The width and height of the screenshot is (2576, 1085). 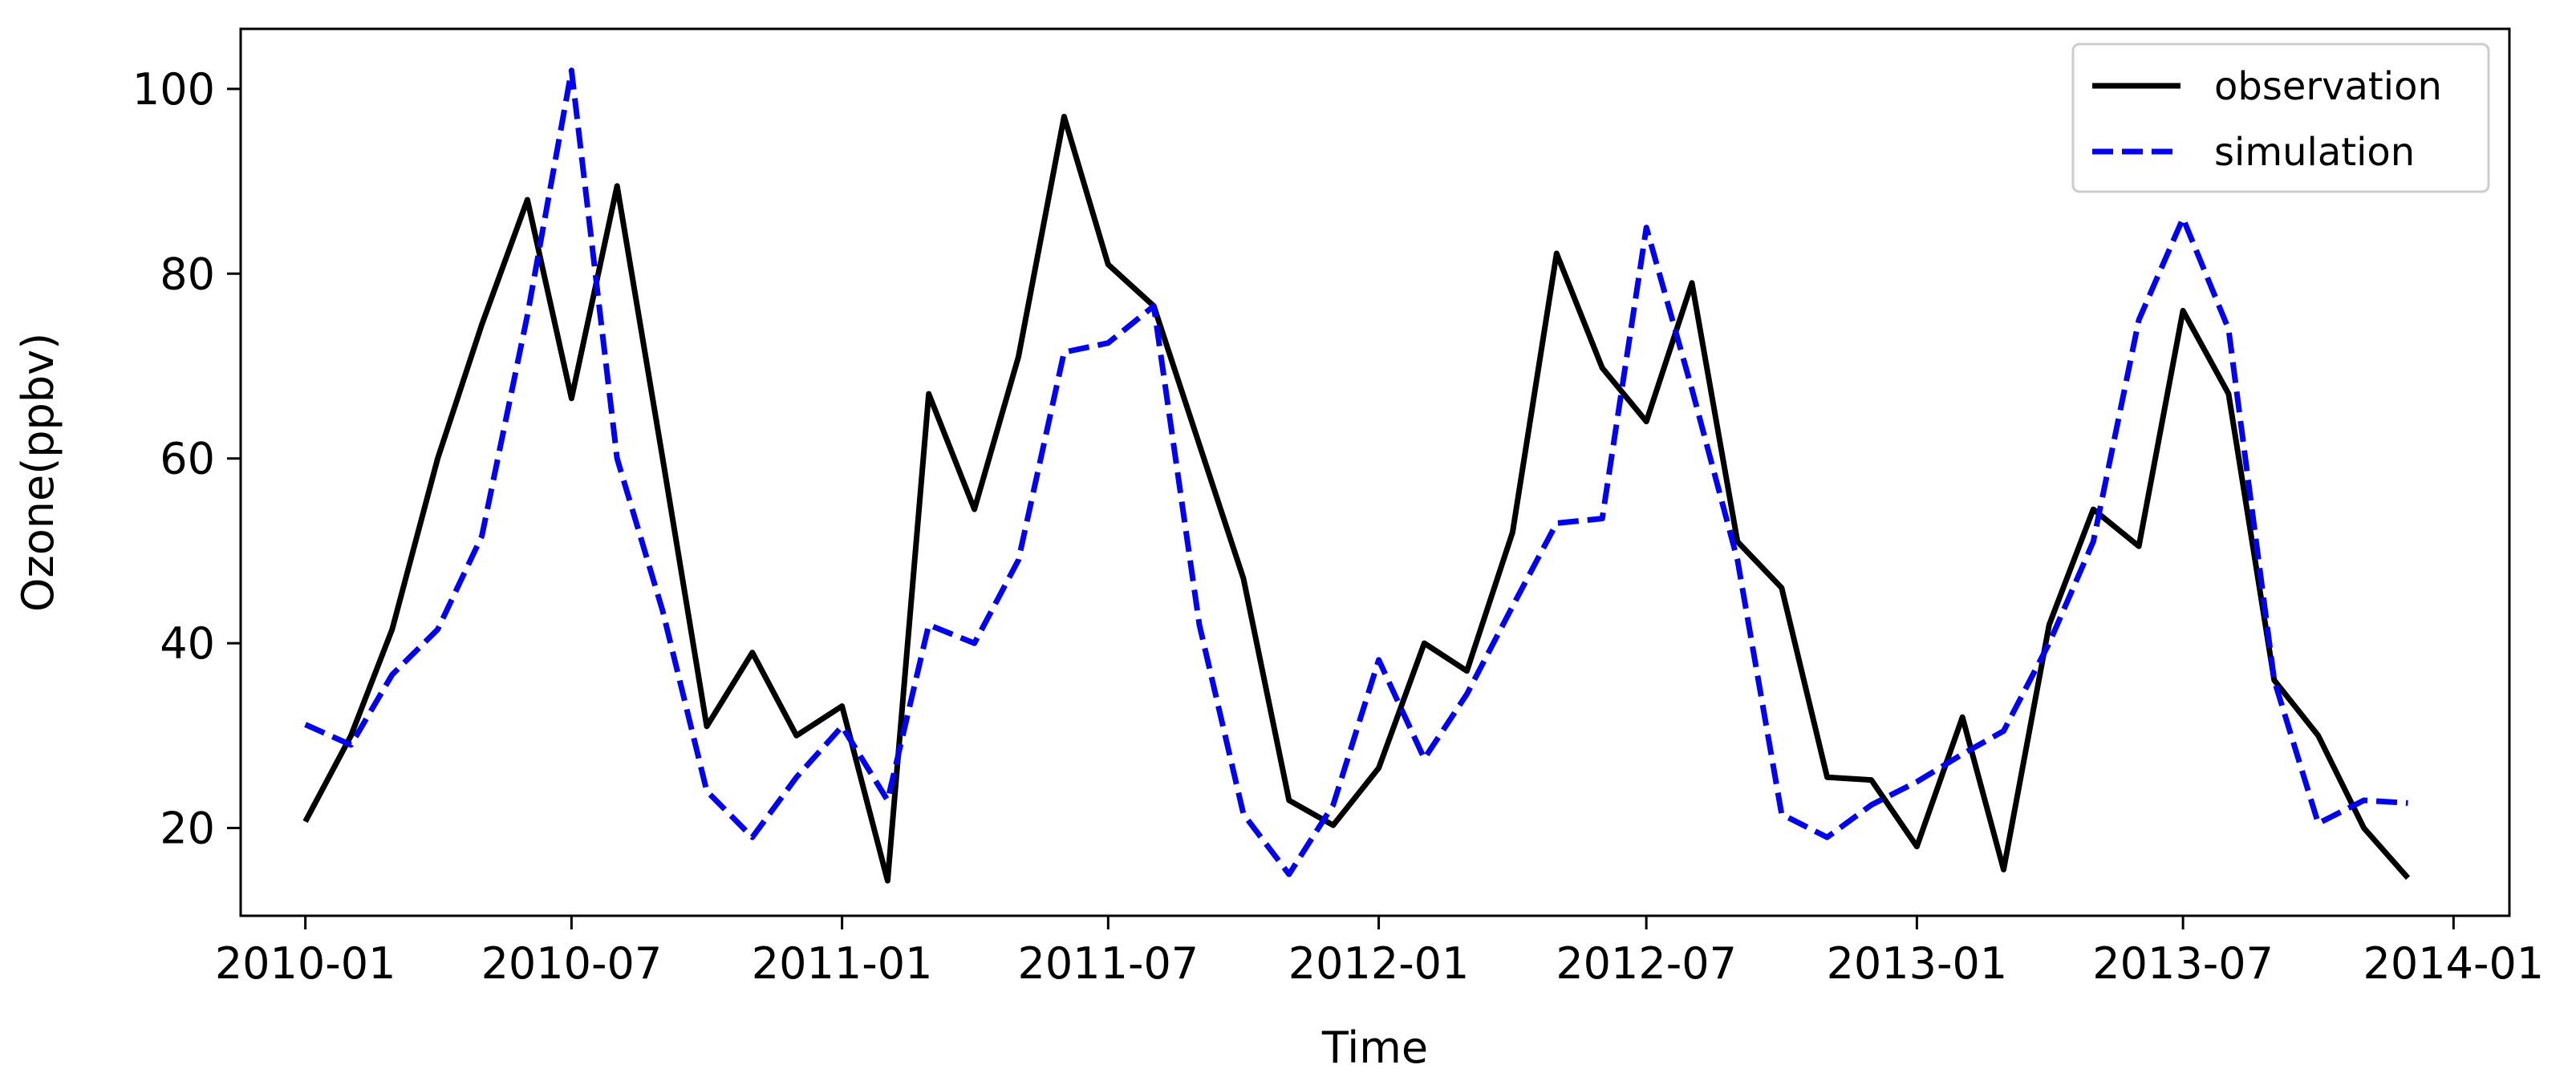 I want to click on x-tick-label: 2011-01, so click(x=842, y=963).